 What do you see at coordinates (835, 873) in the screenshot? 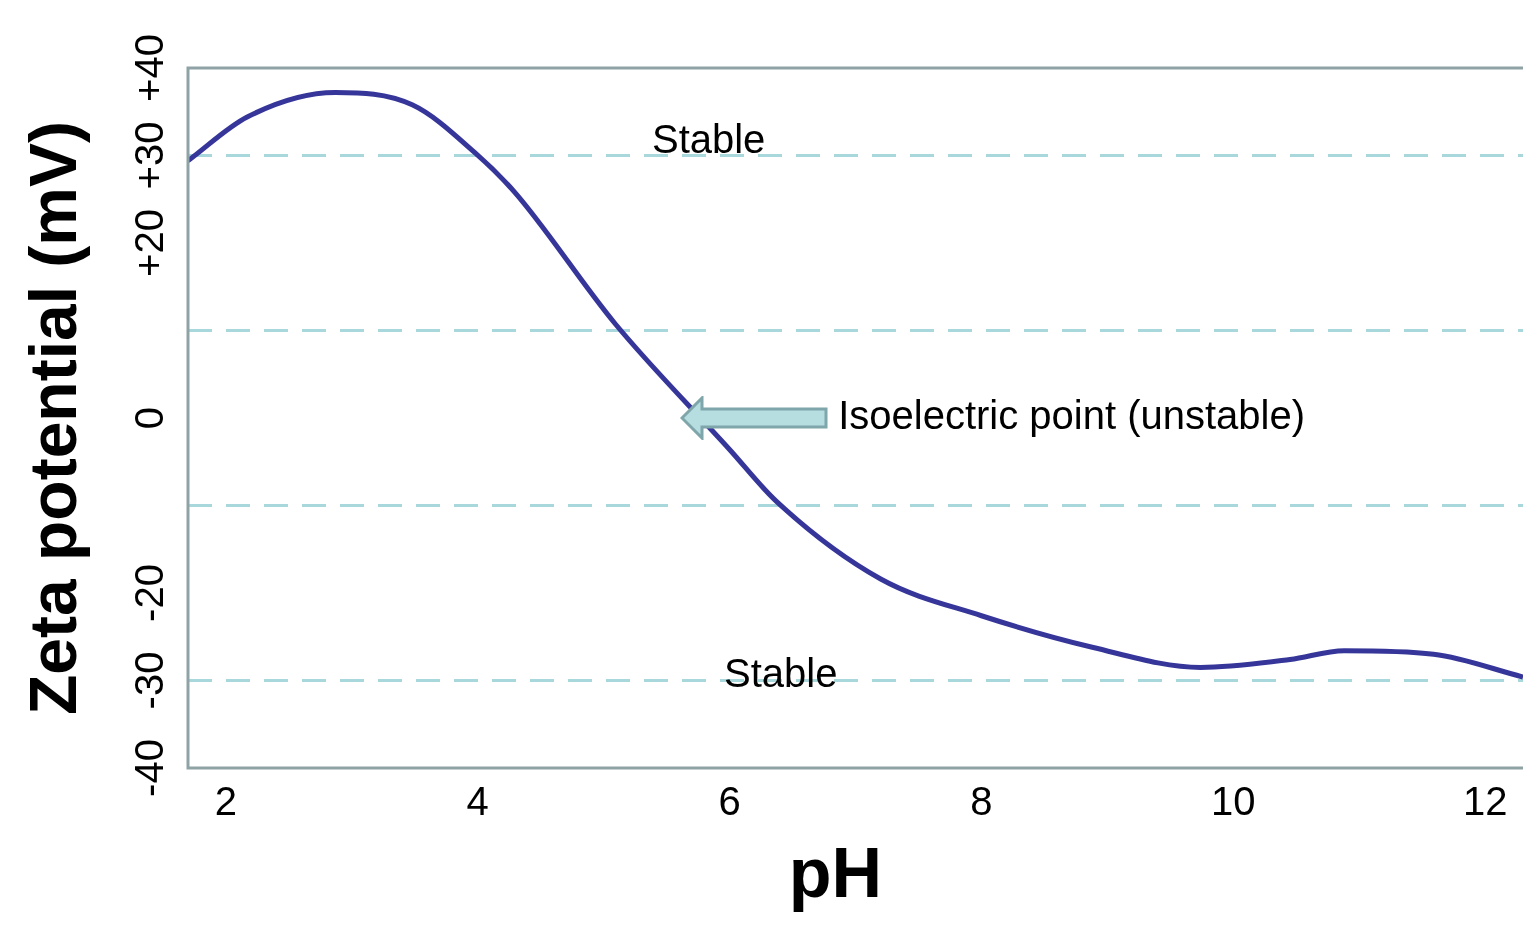
I see `x-axis-title: pH` at bounding box center [835, 873].